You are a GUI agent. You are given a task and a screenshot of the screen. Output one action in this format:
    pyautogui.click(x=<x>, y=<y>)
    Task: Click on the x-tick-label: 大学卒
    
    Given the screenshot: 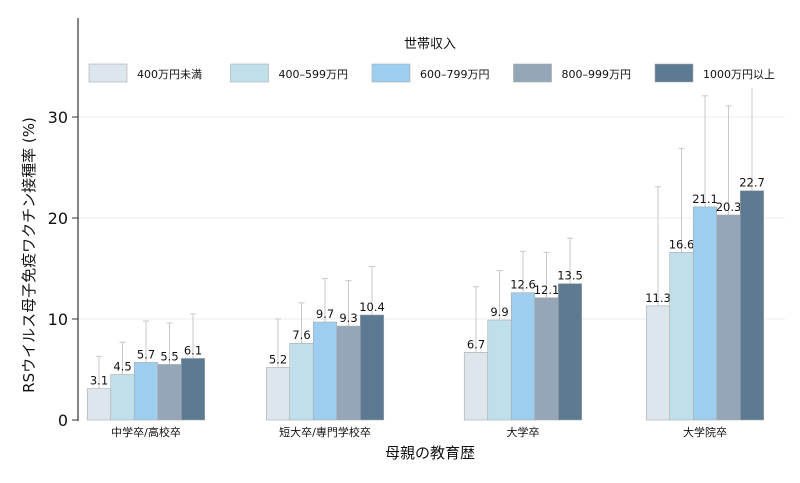 What is the action you would take?
    pyautogui.click(x=523, y=432)
    